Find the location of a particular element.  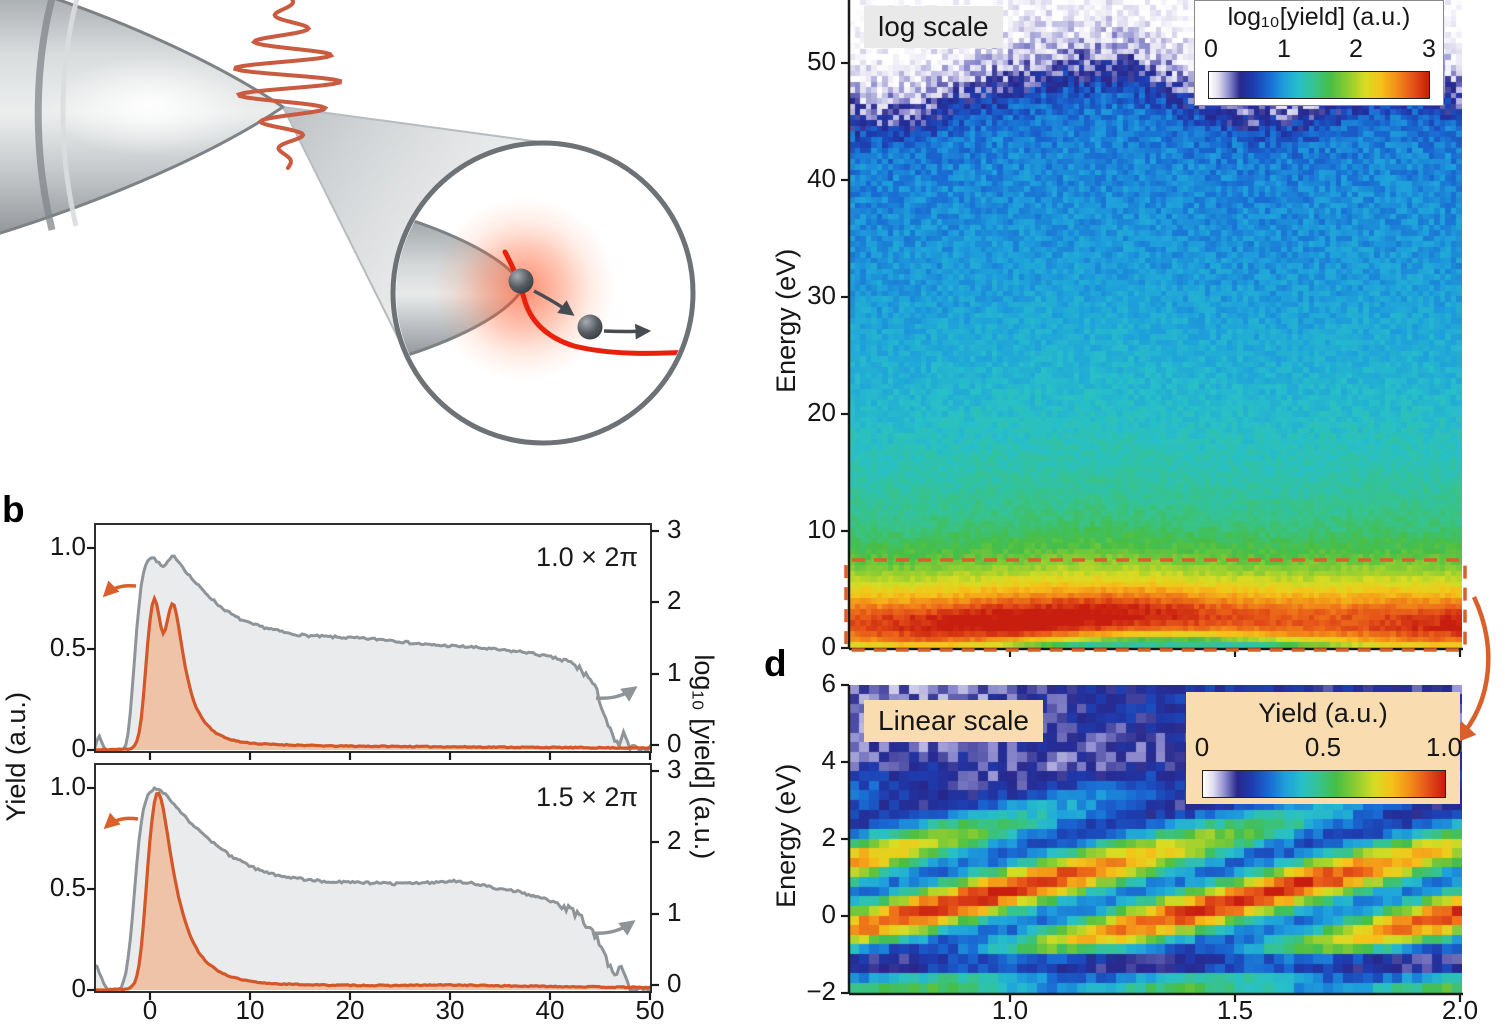

panel-d-letter: d is located at coordinates (775, 663).